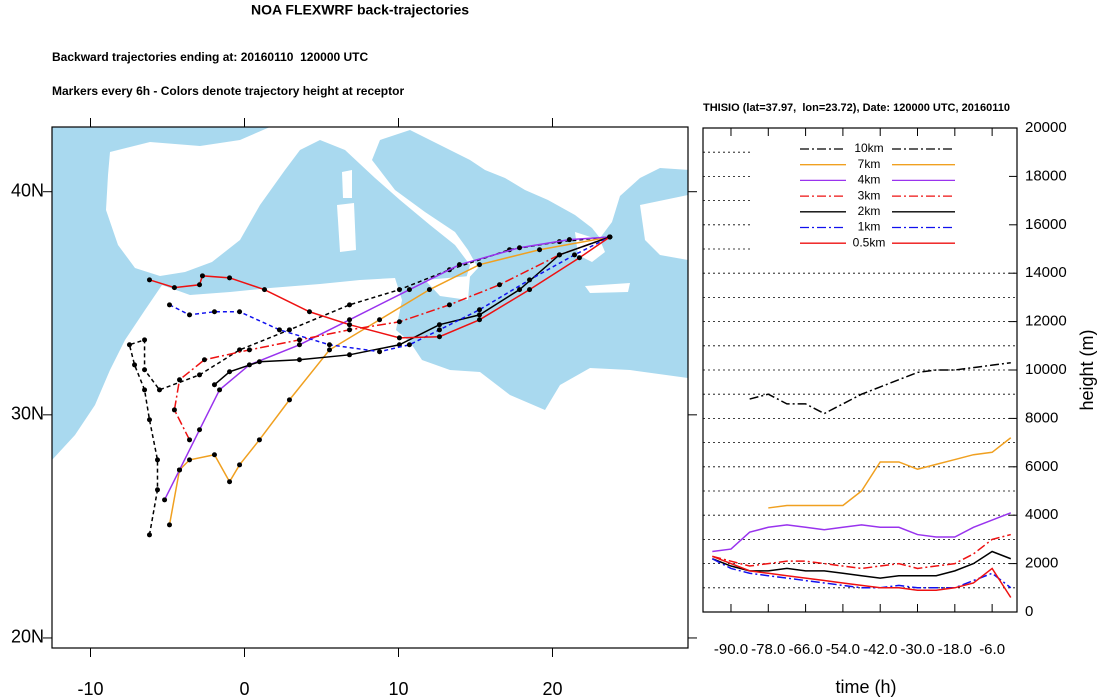  What do you see at coordinates (346, 227) in the screenshot?
I see `land-sardinia` at bounding box center [346, 227].